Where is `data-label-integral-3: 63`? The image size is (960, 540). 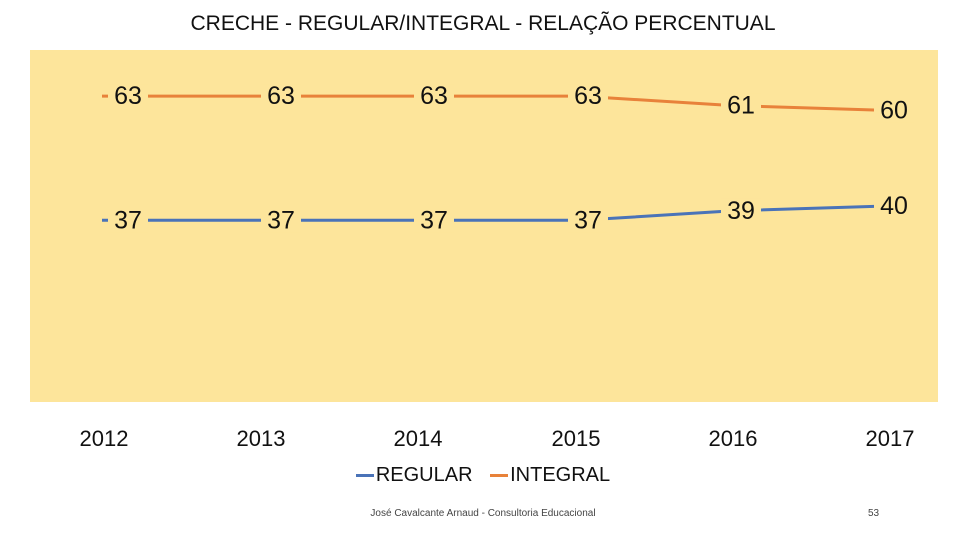
data-label-integral-3: 63 is located at coordinates (588, 96).